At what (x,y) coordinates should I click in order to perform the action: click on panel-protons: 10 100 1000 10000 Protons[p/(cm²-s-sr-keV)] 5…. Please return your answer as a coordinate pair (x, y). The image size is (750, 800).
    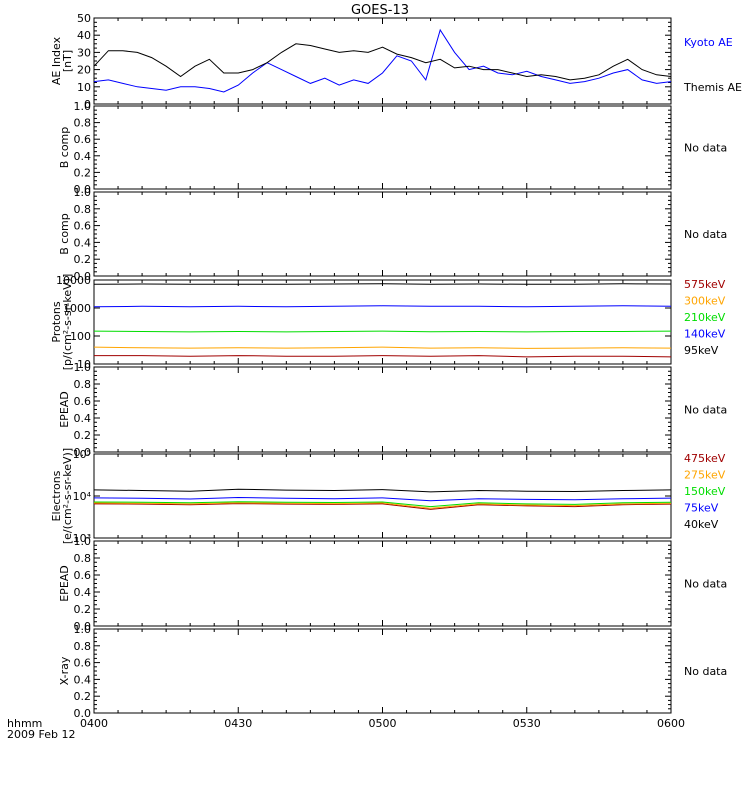
    Looking at the image, I should click on (388, 322).